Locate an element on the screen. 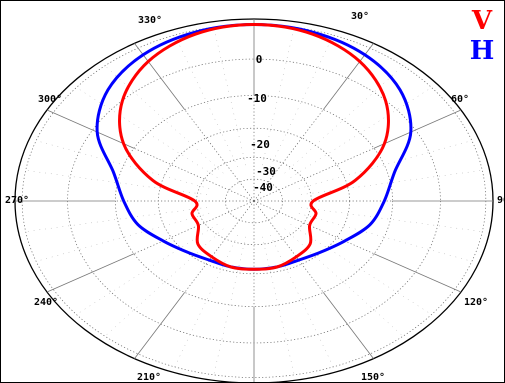 This screenshot has height=383, width=505. legend-label-h: H is located at coordinates (482, 51).